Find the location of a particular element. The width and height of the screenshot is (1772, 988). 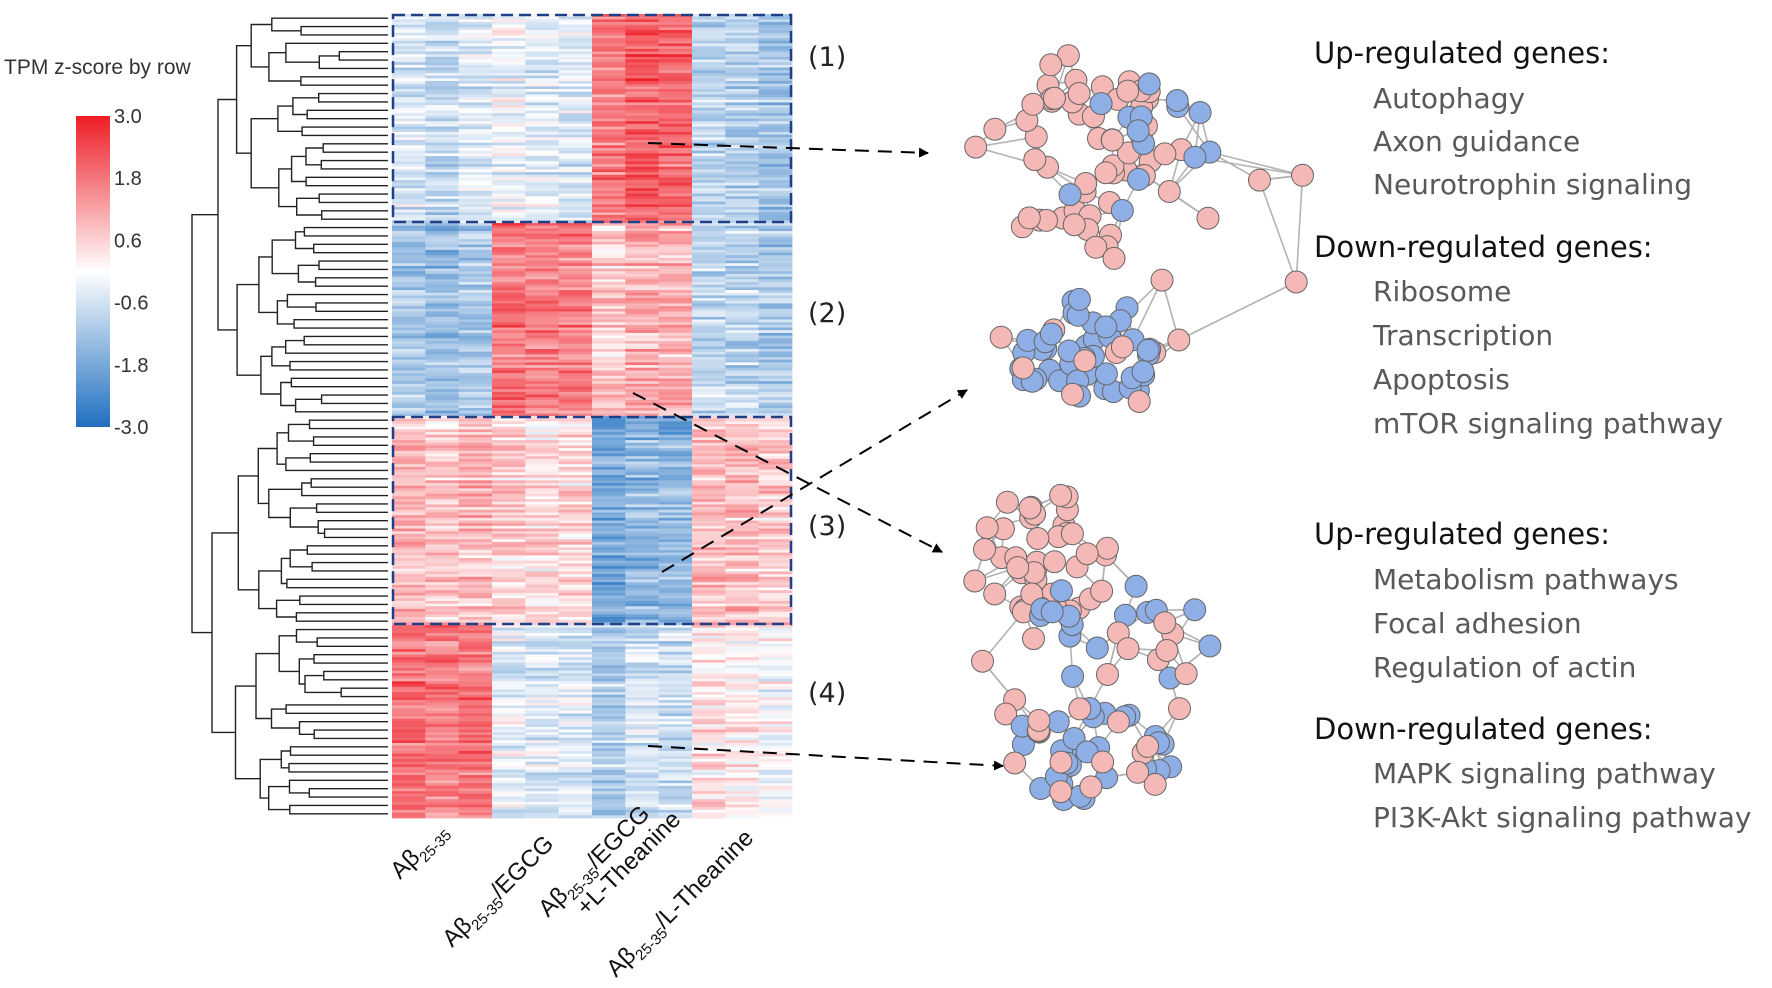

down-regulated-node is located at coordinates (1138, 131).